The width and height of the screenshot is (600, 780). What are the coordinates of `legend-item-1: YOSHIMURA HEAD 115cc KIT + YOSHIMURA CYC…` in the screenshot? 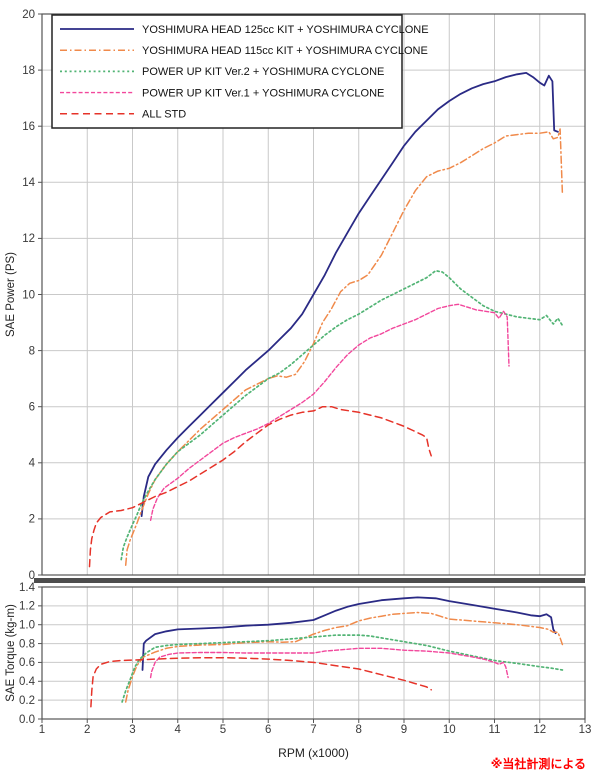 It's located at (244, 51).